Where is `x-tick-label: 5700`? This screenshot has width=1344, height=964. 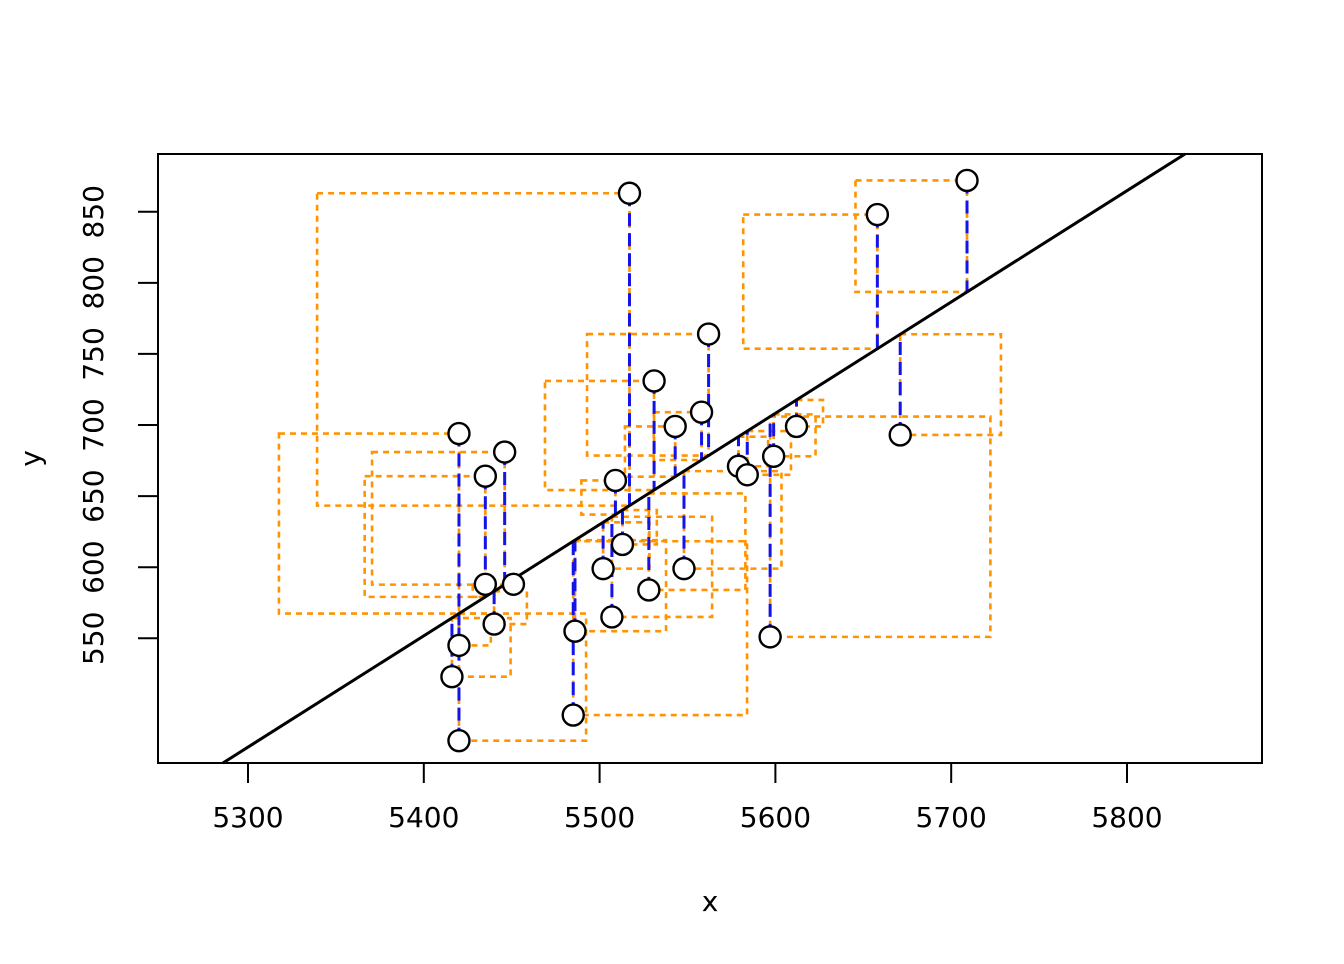
x-tick-label: 5700 is located at coordinates (951, 817).